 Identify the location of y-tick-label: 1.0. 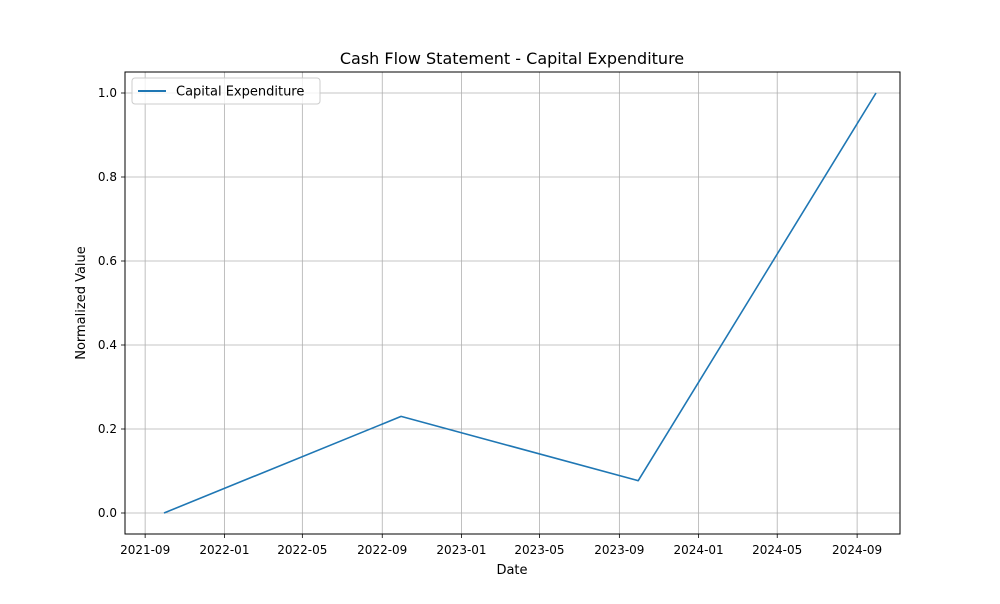
(107, 93).